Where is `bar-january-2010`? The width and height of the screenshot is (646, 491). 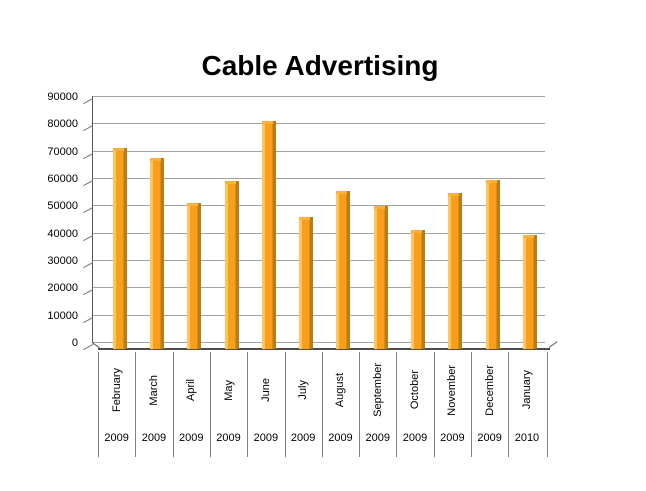 bar-january-2010 is located at coordinates (529, 291).